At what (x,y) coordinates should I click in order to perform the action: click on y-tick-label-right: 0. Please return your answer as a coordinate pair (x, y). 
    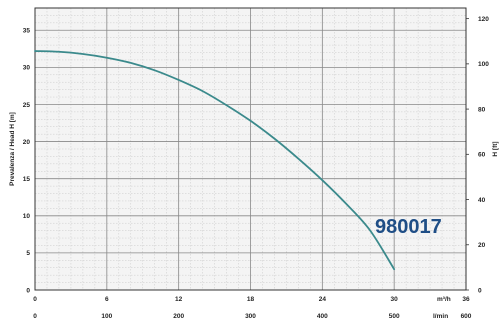
    Looking at the image, I should click on (480, 290).